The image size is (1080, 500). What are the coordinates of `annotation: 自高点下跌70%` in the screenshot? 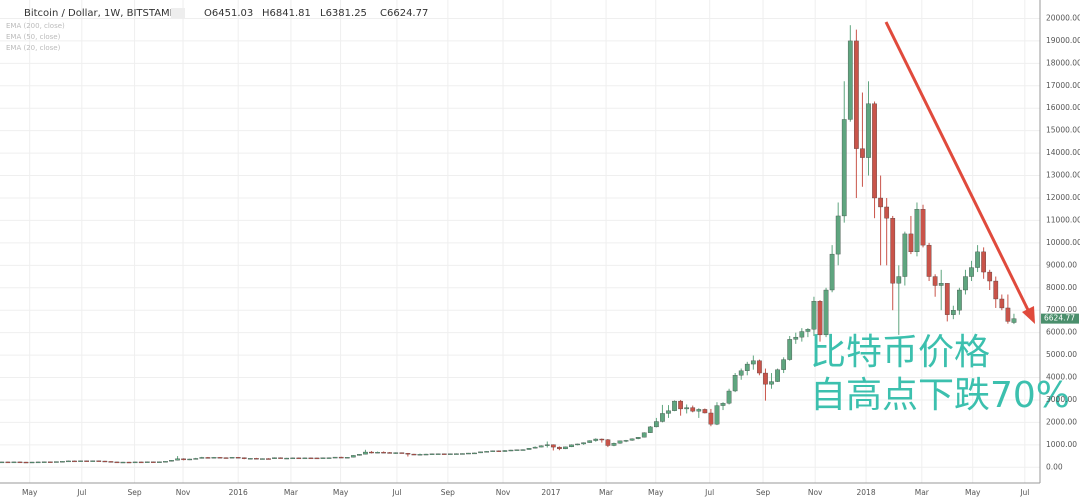 It's located at (940, 395).